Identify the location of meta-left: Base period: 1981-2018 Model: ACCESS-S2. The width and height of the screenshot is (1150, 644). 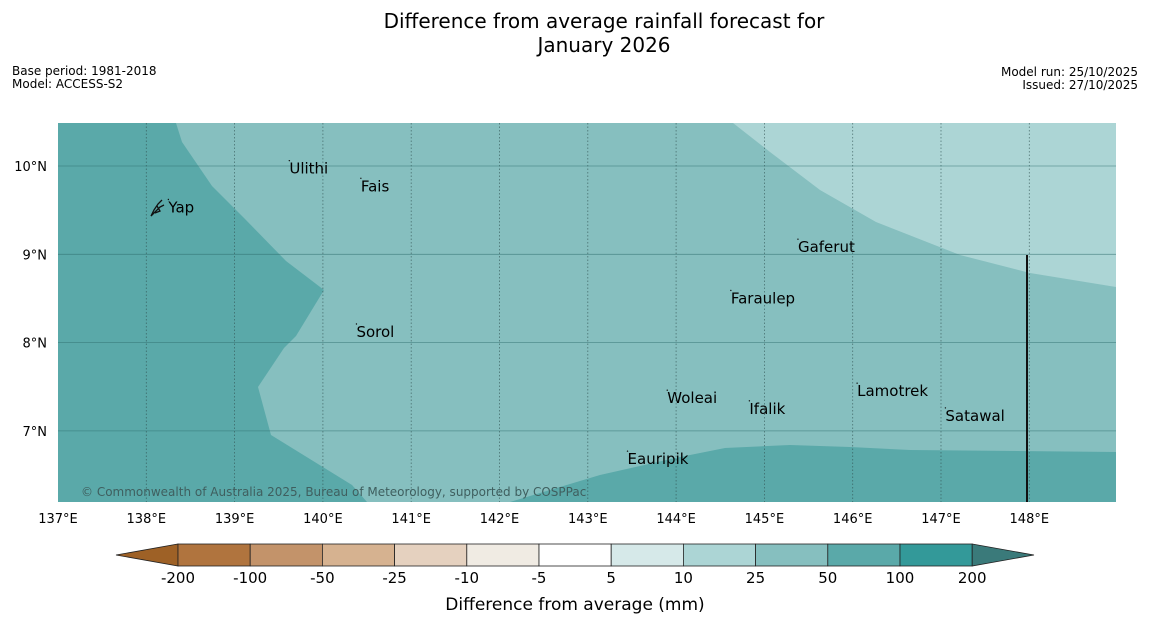
(84, 78).